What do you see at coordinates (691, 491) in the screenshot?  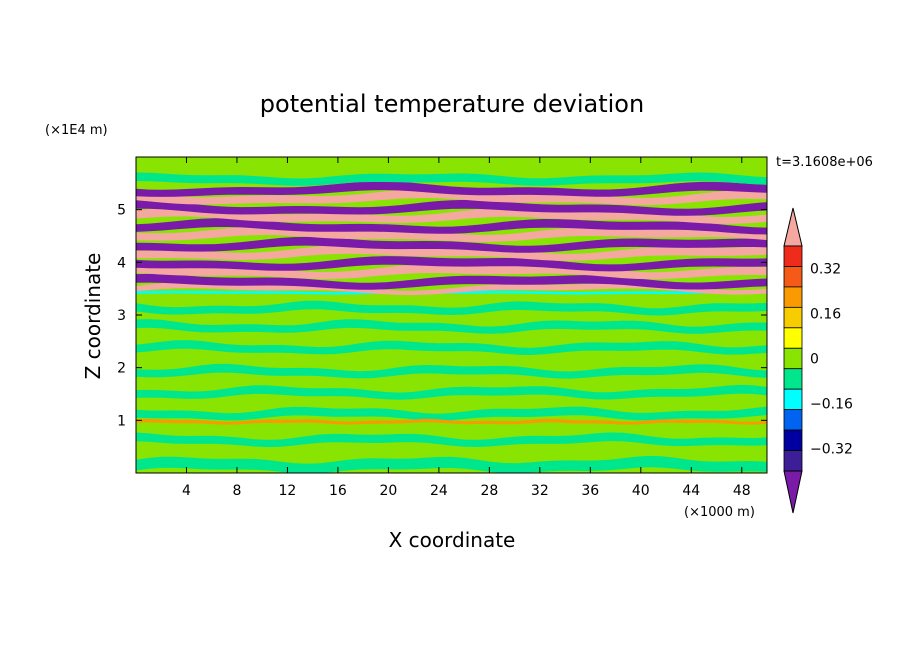 I see `x-tick-label: 44` at bounding box center [691, 491].